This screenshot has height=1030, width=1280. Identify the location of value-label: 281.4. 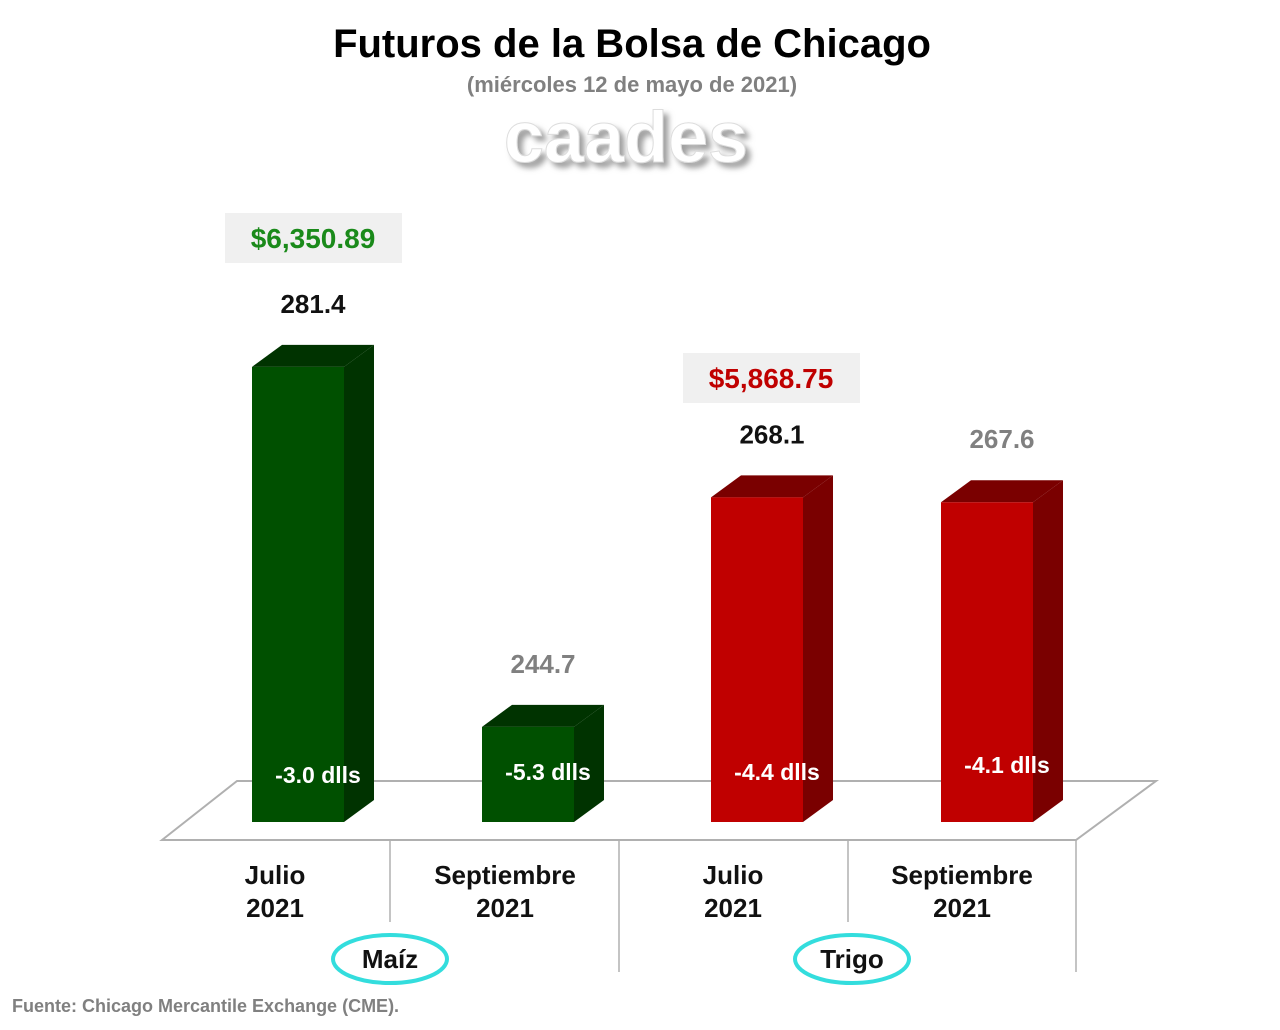
(313, 304).